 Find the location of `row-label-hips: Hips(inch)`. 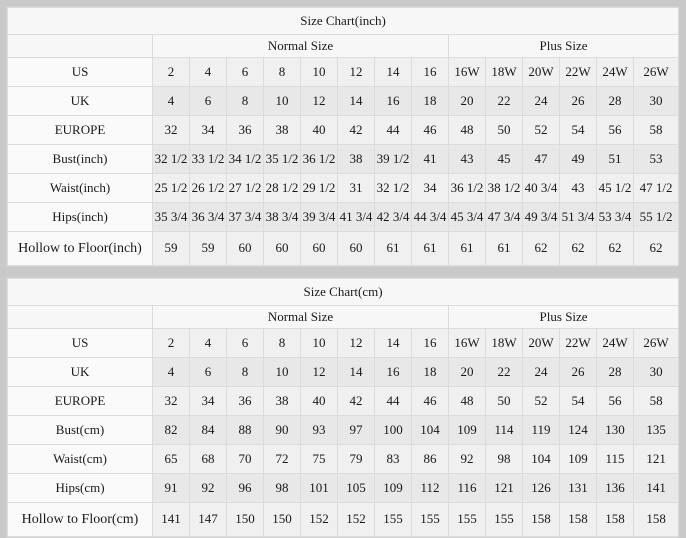

row-label-hips: Hips(inch) is located at coordinates (80, 217).